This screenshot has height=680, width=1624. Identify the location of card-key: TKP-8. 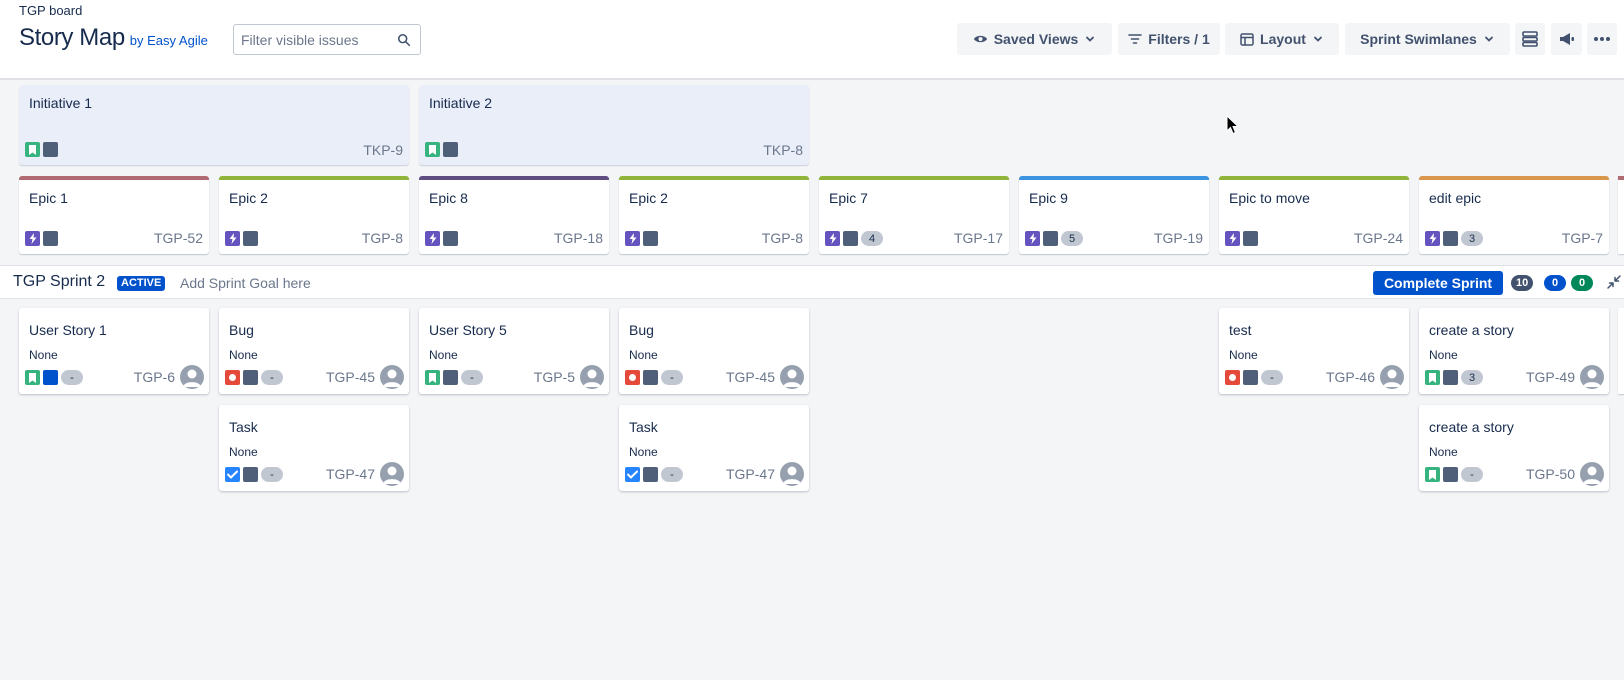
(783, 150).